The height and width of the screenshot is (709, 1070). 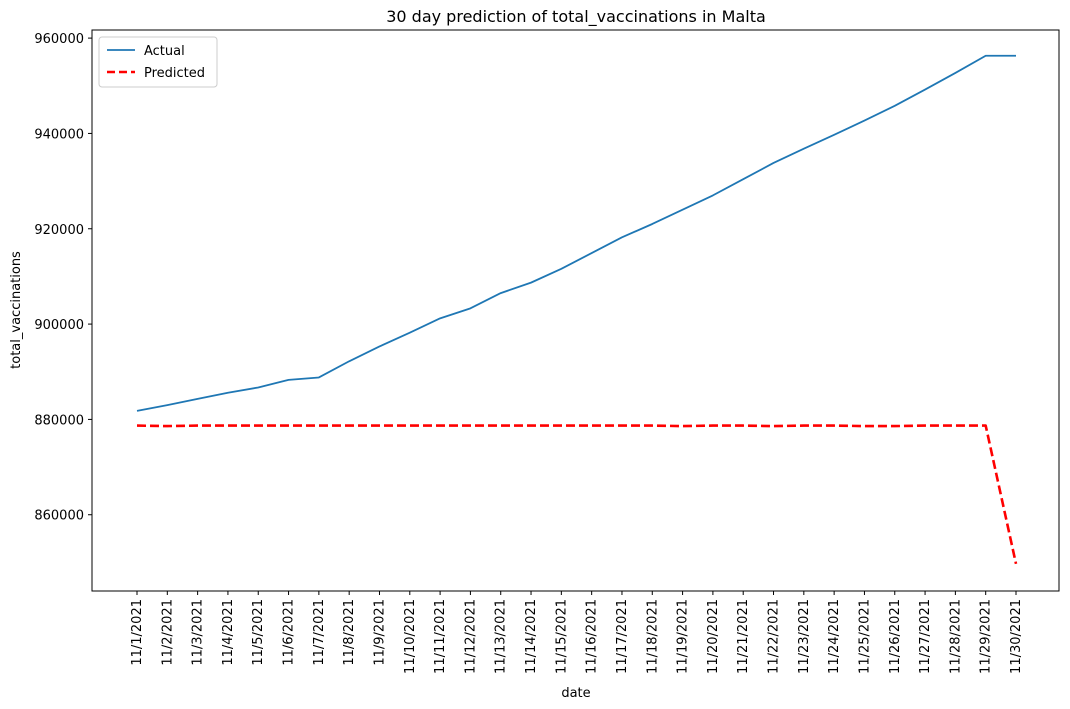 I want to click on legend: Actual Predicted, so click(x=158, y=62).